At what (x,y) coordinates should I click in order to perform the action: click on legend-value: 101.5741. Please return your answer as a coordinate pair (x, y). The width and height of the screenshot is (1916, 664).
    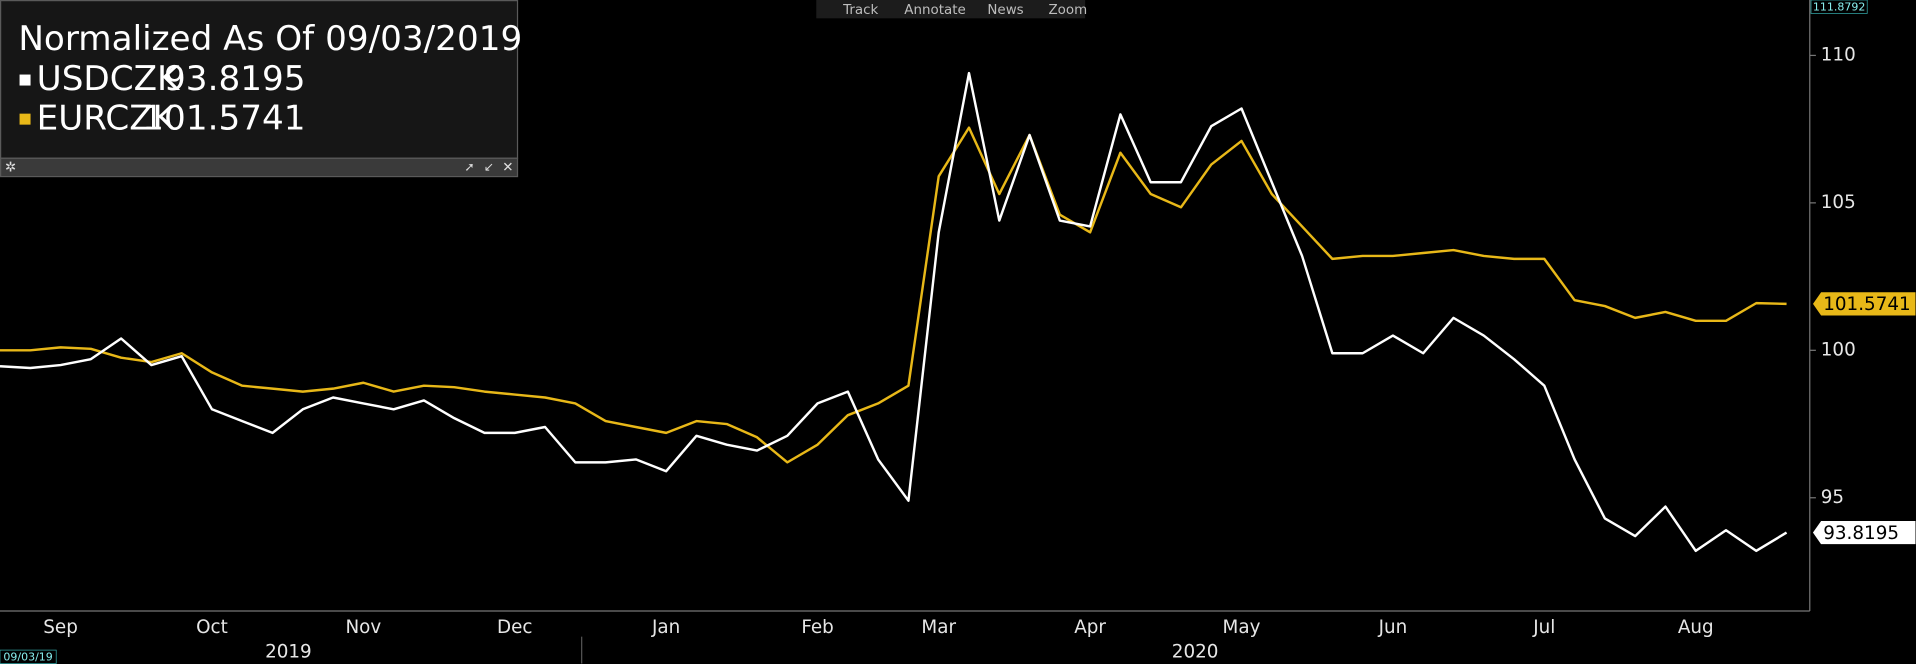
    Looking at the image, I should click on (223, 118).